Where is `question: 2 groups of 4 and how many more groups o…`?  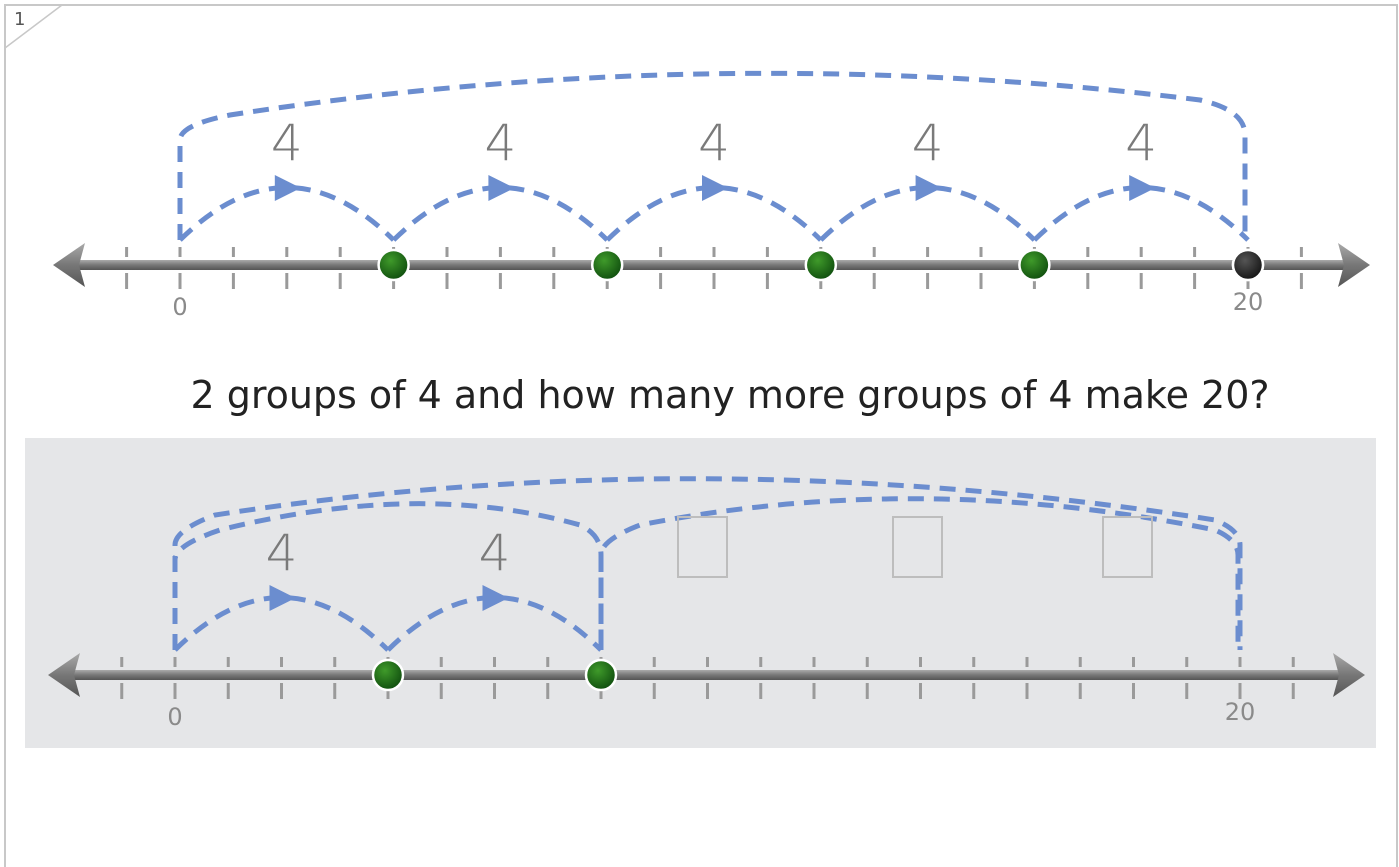
question: 2 groups of 4 and how many more groups o… is located at coordinates (729, 395).